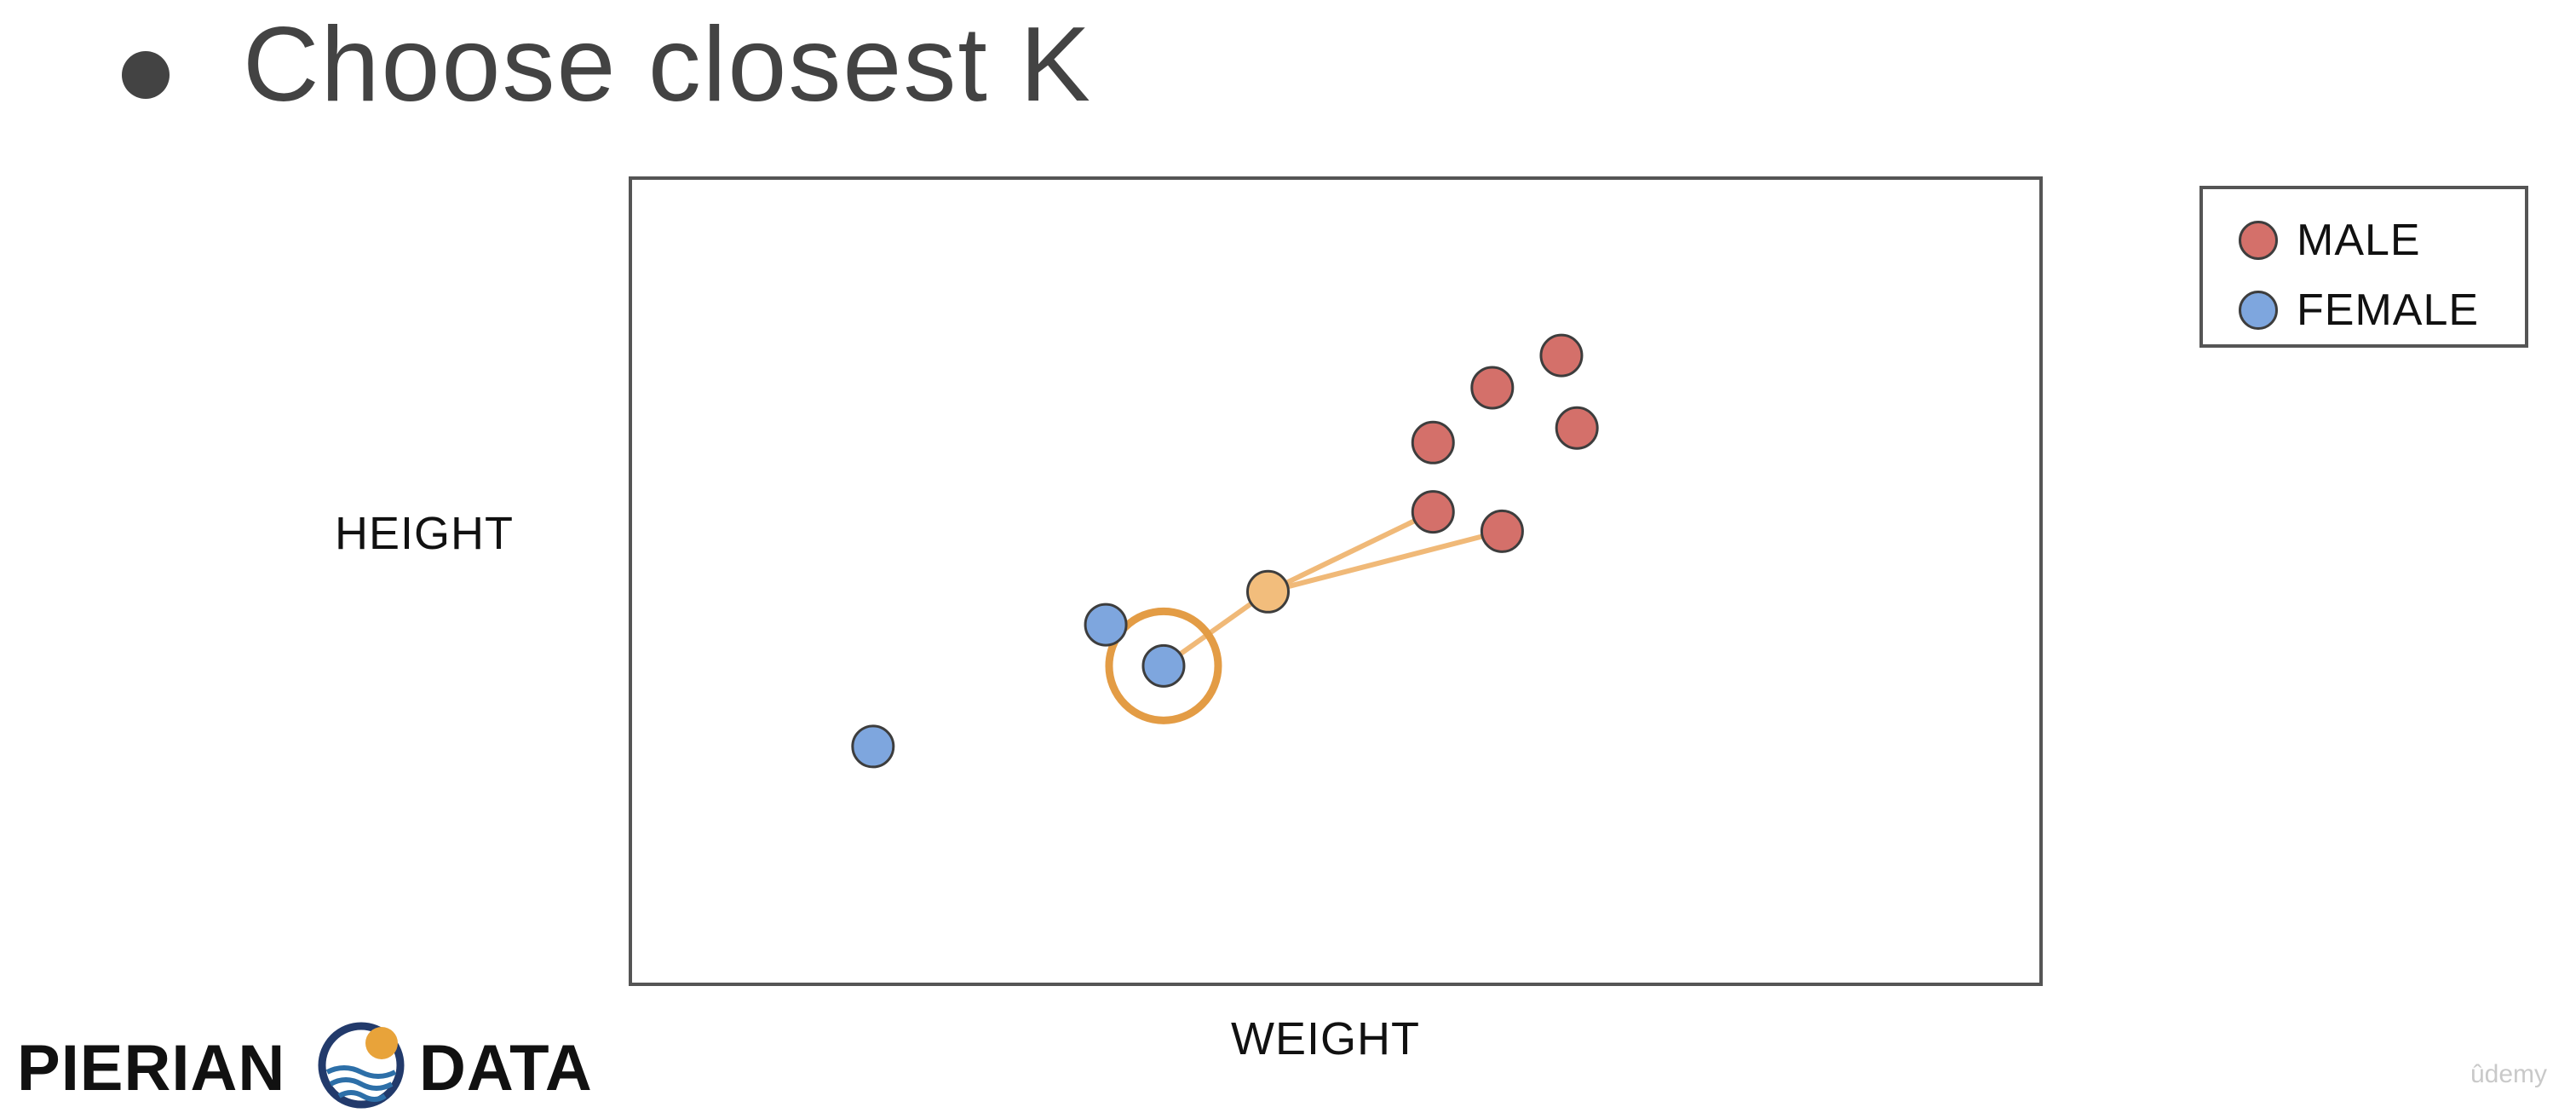  What do you see at coordinates (2359, 240) in the screenshot?
I see `legend-label-male: MALE` at bounding box center [2359, 240].